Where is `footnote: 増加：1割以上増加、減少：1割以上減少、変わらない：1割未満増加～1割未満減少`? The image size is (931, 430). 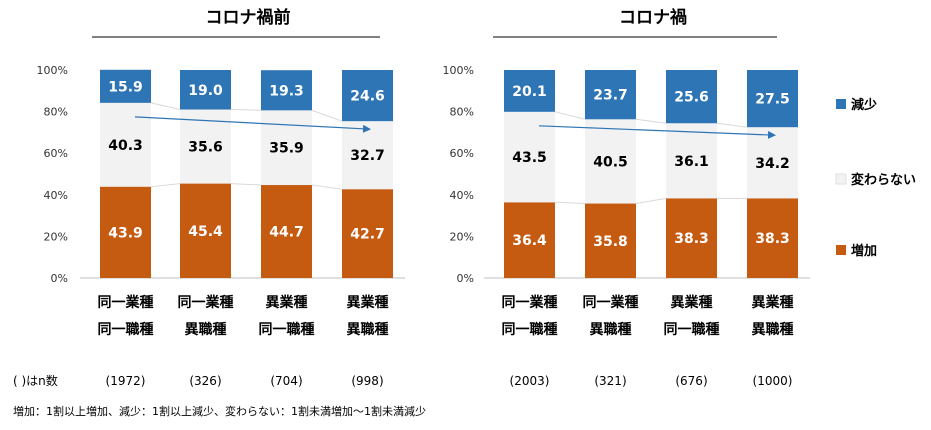 footnote: 増加：1割以上増加、減少：1割以上減少、変わらない：1割未満増加～1割未満減少 is located at coordinates (219, 411).